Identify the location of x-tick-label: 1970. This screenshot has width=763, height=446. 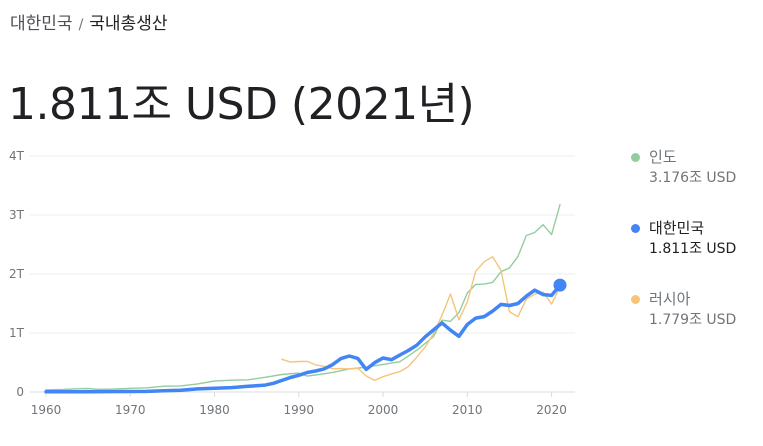
(130, 410).